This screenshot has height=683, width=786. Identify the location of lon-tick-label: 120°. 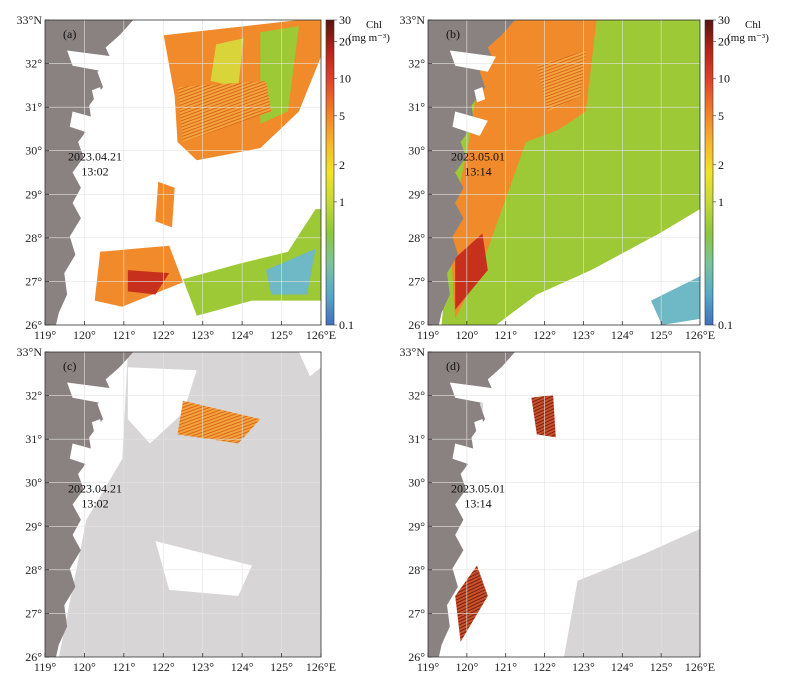
(84, 335).